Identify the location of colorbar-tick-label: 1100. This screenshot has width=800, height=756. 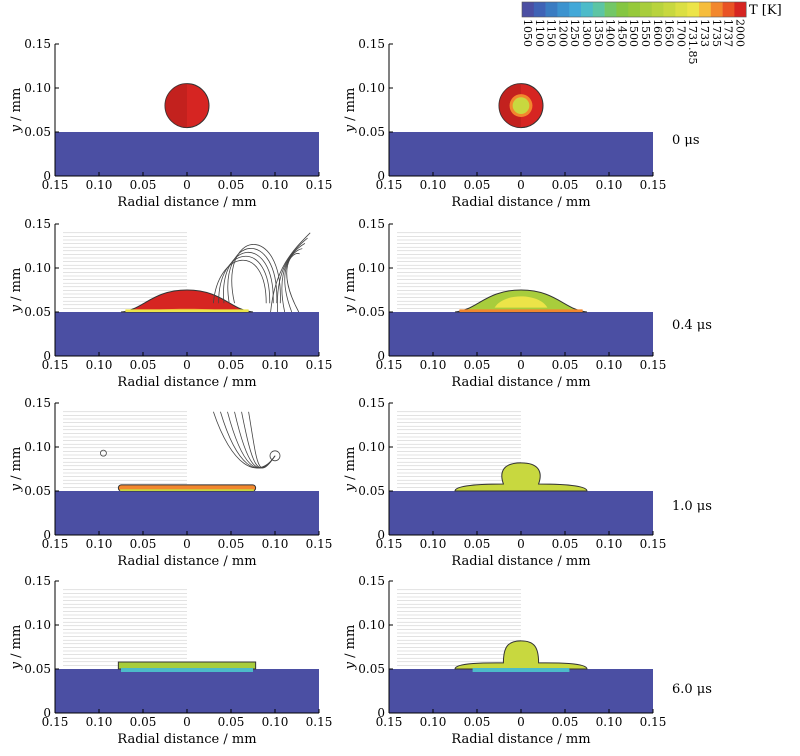
(539, 33).